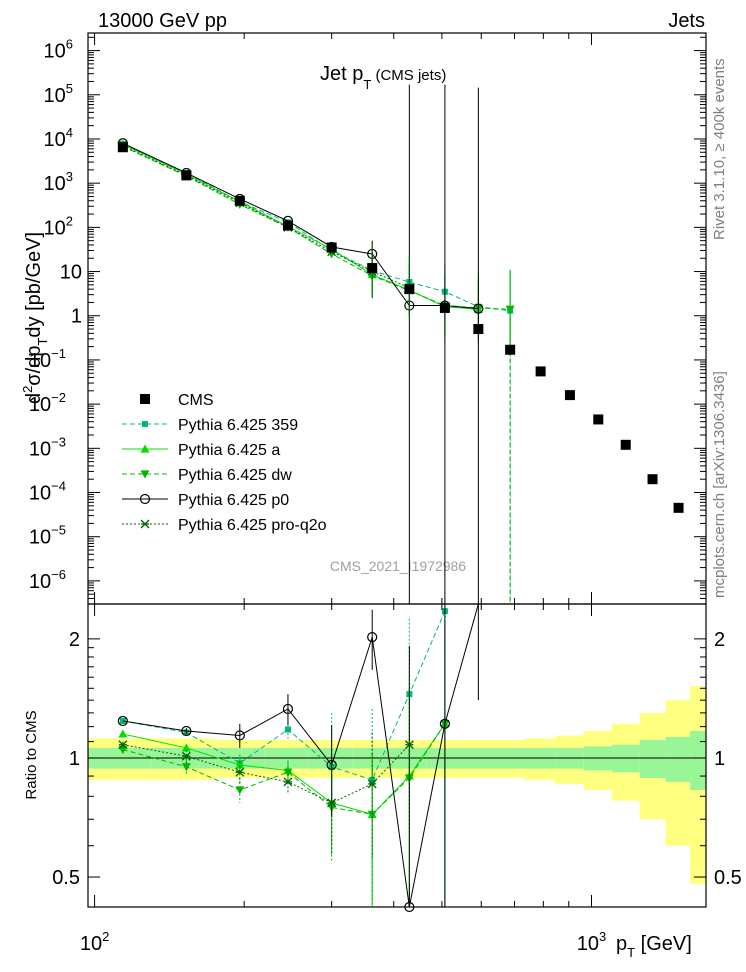 This screenshot has height=972, width=746. What do you see at coordinates (229, 450) in the screenshot?
I see `legend-label: Pythia 6.425 a` at bounding box center [229, 450].